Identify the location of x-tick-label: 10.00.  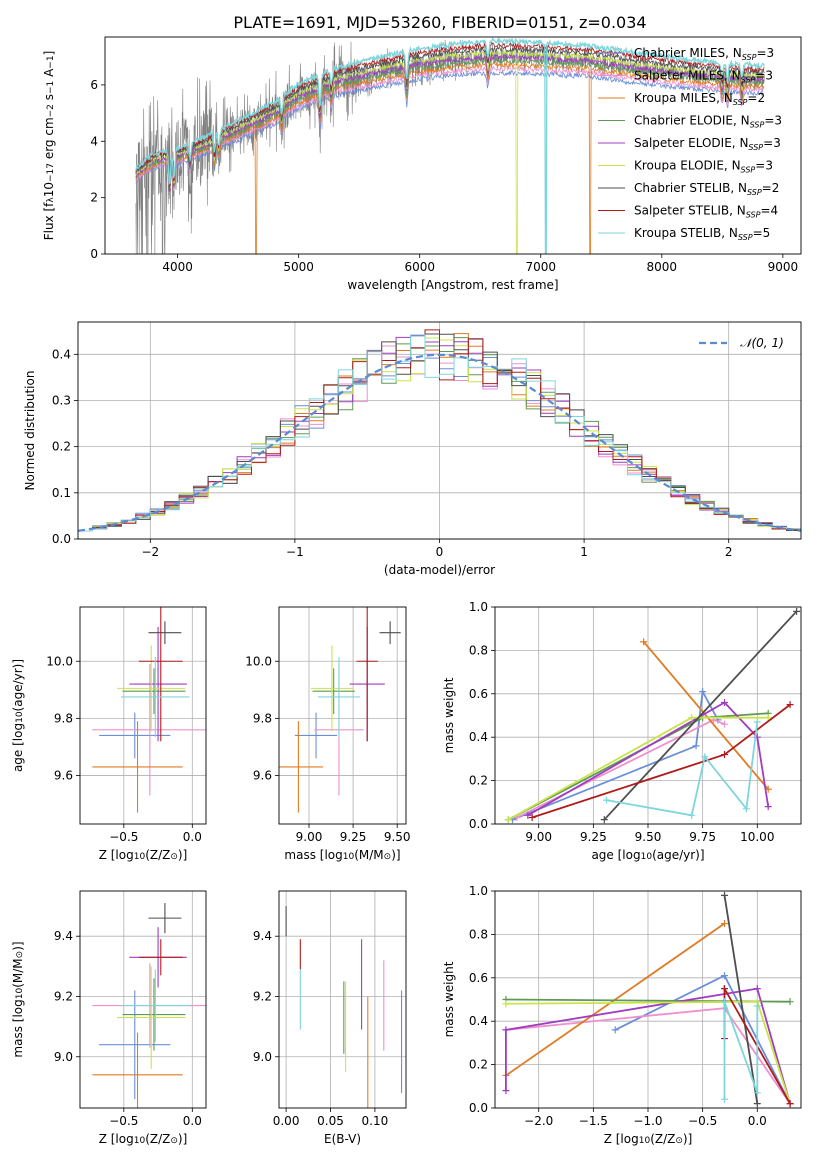
(757, 837).